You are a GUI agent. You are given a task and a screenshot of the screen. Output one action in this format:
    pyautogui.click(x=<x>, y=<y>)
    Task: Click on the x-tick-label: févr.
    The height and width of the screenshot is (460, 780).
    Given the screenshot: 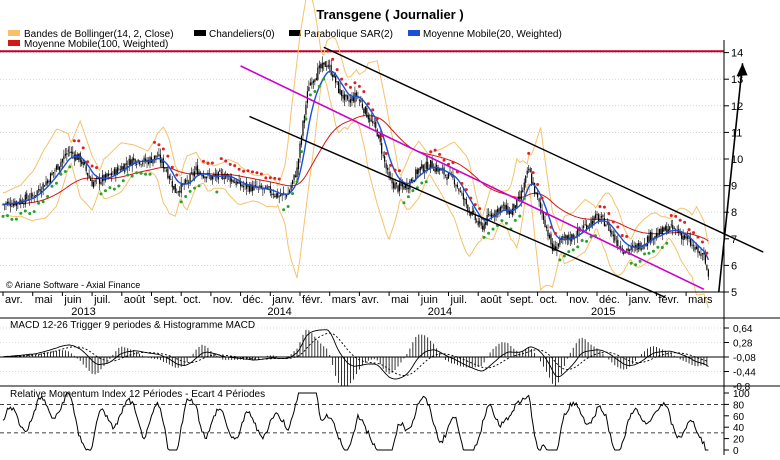 What is the action you would take?
    pyautogui.click(x=312, y=300)
    